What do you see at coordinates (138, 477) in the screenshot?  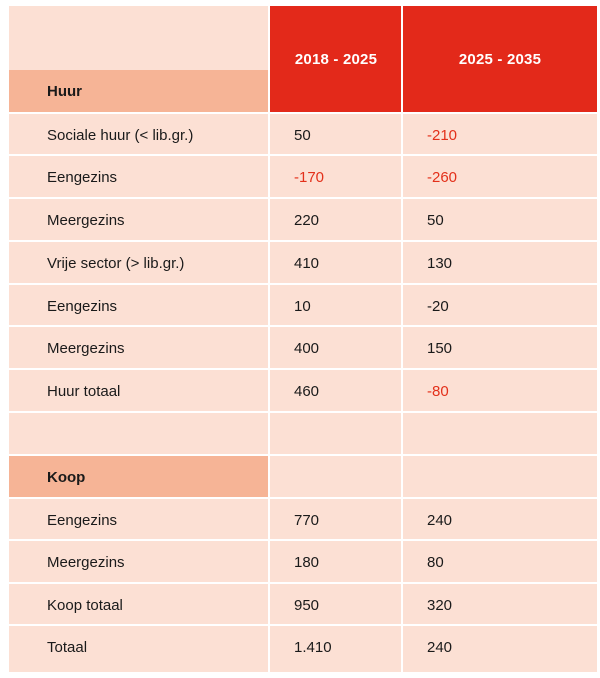 I see `section-header-koop: Koop` at bounding box center [138, 477].